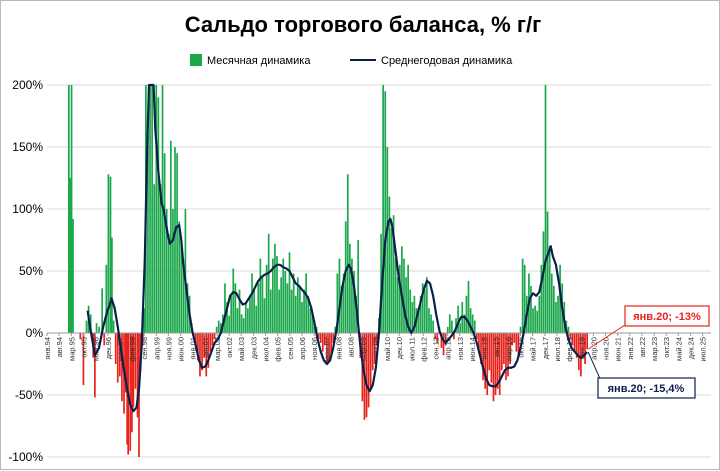 This screenshot has width=720, height=471. What do you see at coordinates (132, 349) in the screenshot?
I see `x-tick-label: фев.98` at bounding box center [132, 349].